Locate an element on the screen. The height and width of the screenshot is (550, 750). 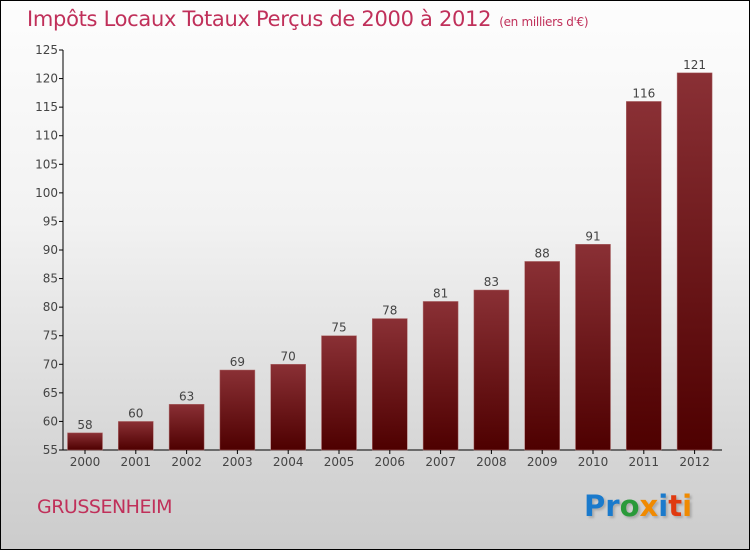
logo-letter: P is located at coordinates (595, 506).